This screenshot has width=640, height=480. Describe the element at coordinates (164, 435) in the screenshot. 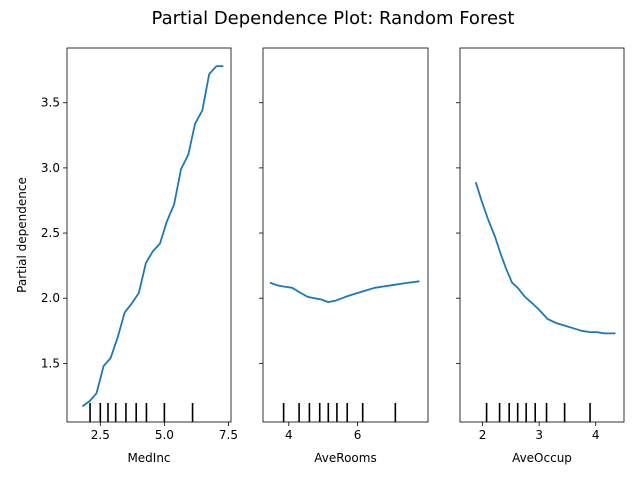

I see `x-tick-label: 5.0` at that location.